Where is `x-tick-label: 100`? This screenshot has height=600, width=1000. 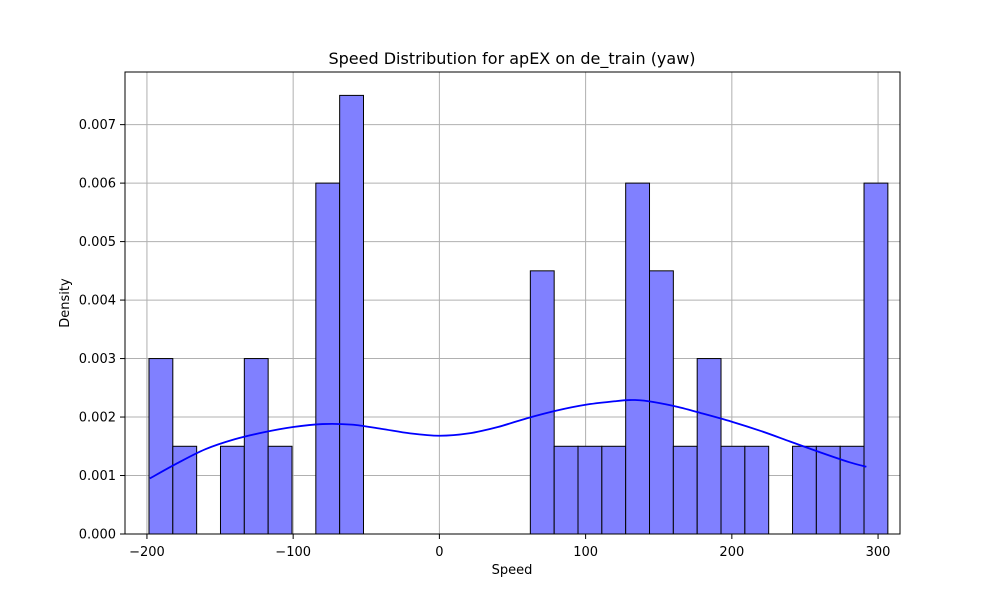
x-tick-label: 100 is located at coordinates (585, 552).